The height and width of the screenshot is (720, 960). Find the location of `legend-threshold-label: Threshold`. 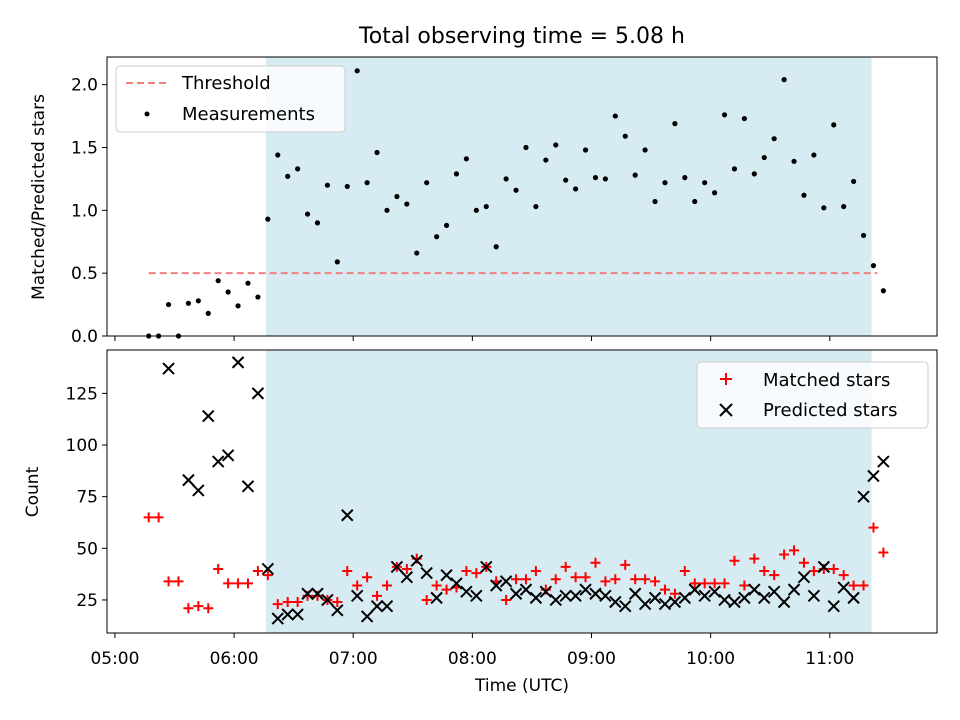

legend-threshold-label: Threshold is located at coordinates (226, 83).